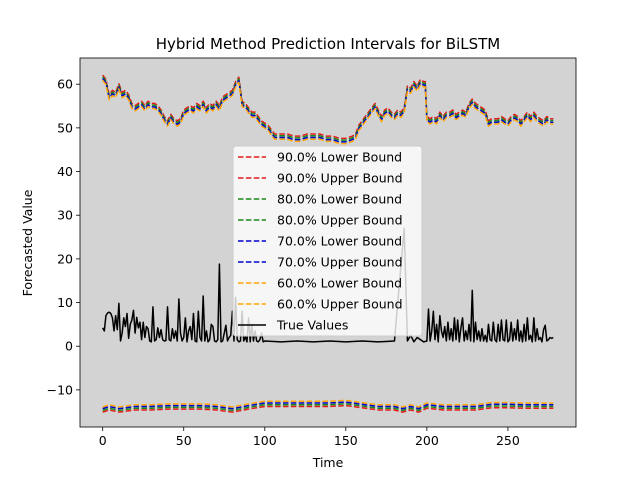  What do you see at coordinates (328, 462) in the screenshot?
I see `x-axis-label: Time` at bounding box center [328, 462].